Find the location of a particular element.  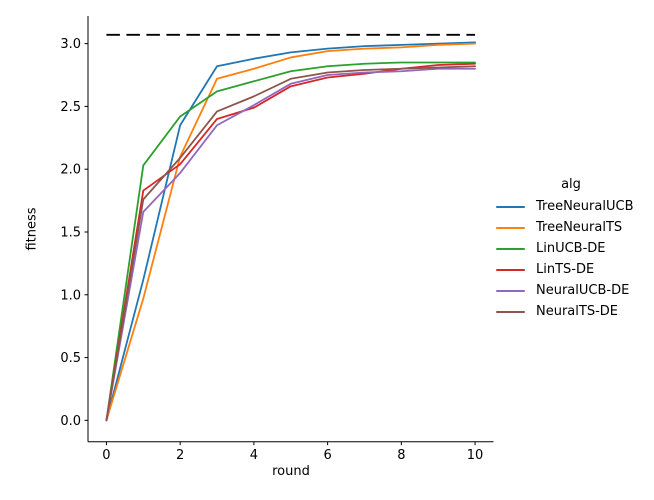

y-tick-label: 1.5 is located at coordinates (70, 232).